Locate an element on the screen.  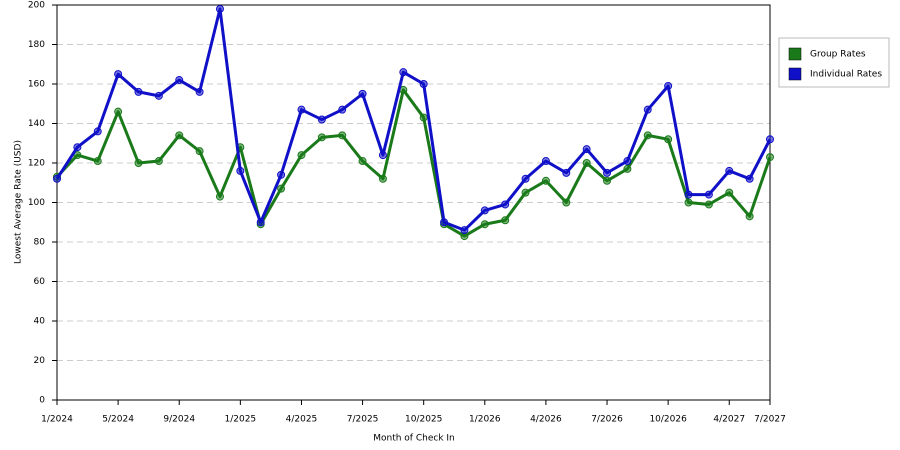
y-tick-label: 100 is located at coordinates (36, 203).